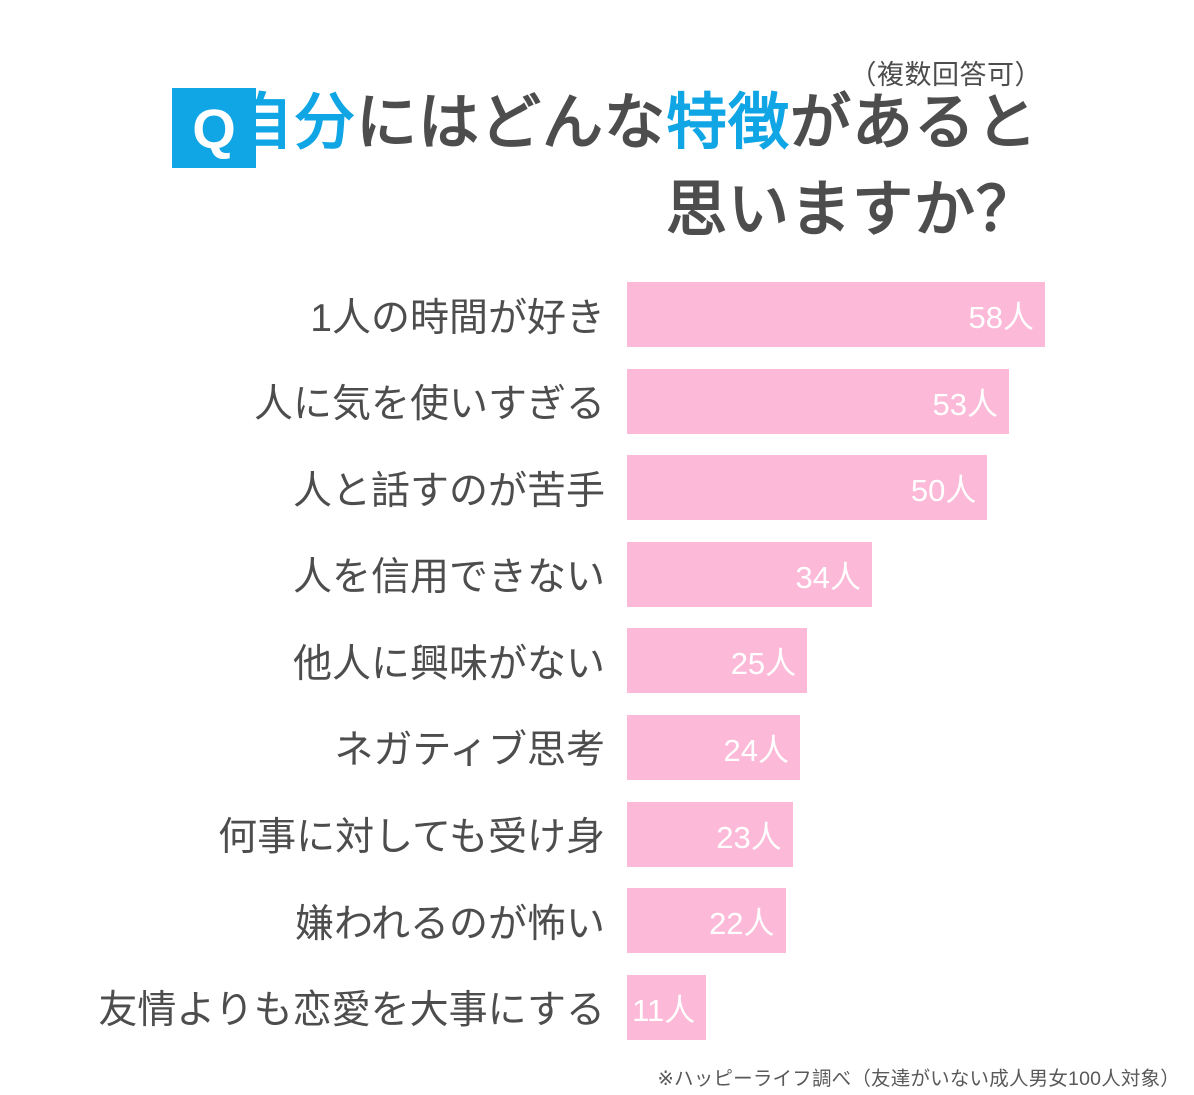  What do you see at coordinates (918, 1079) in the screenshot?
I see `source-note: ※ハッピーライフ調べ（友達がいない成人男女100人対象）` at bounding box center [918, 1079].